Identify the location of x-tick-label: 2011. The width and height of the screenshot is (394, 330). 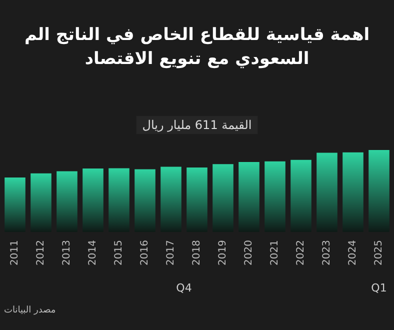
(15, 253).